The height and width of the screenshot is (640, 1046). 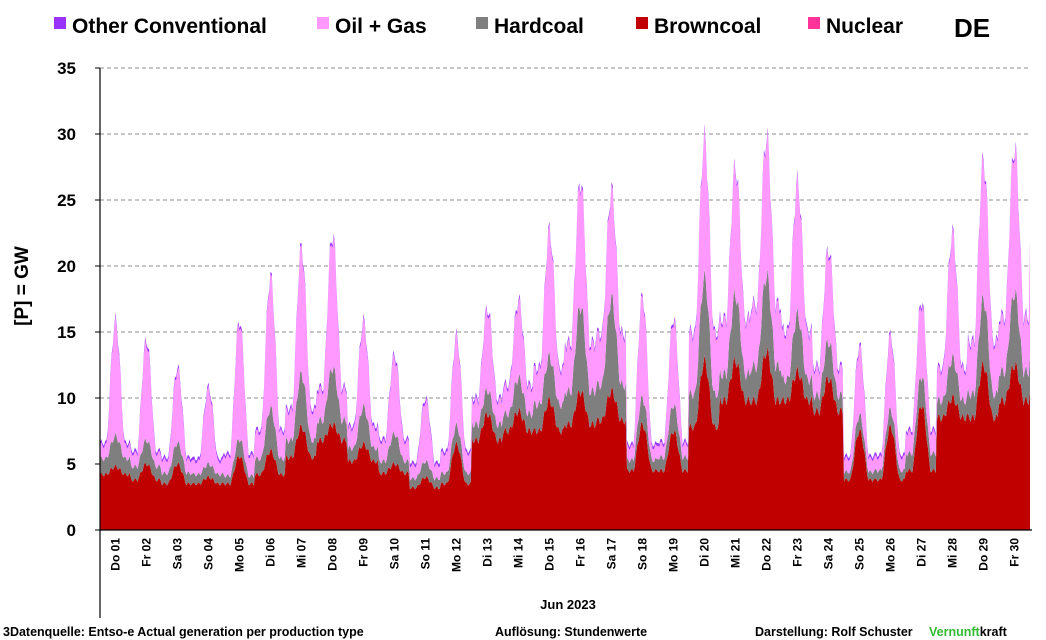 I want to click on x-tick-label: Sa 17, so click(x=612, y=554).